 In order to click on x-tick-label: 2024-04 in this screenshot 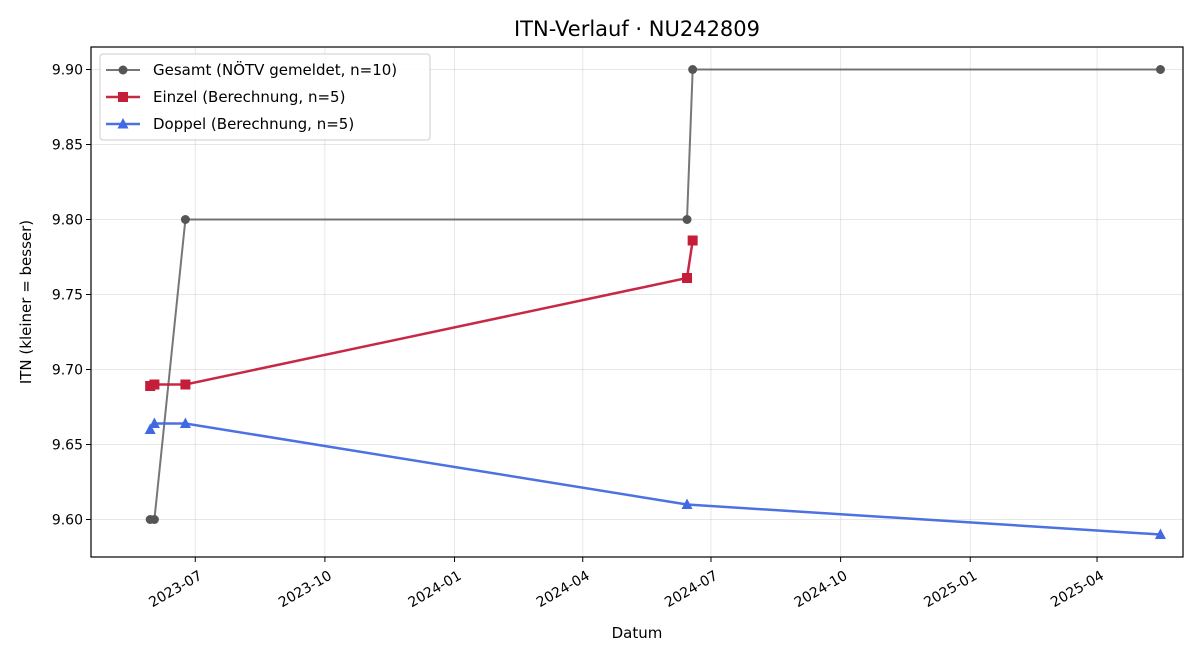, I will do `click(563, 589)`.